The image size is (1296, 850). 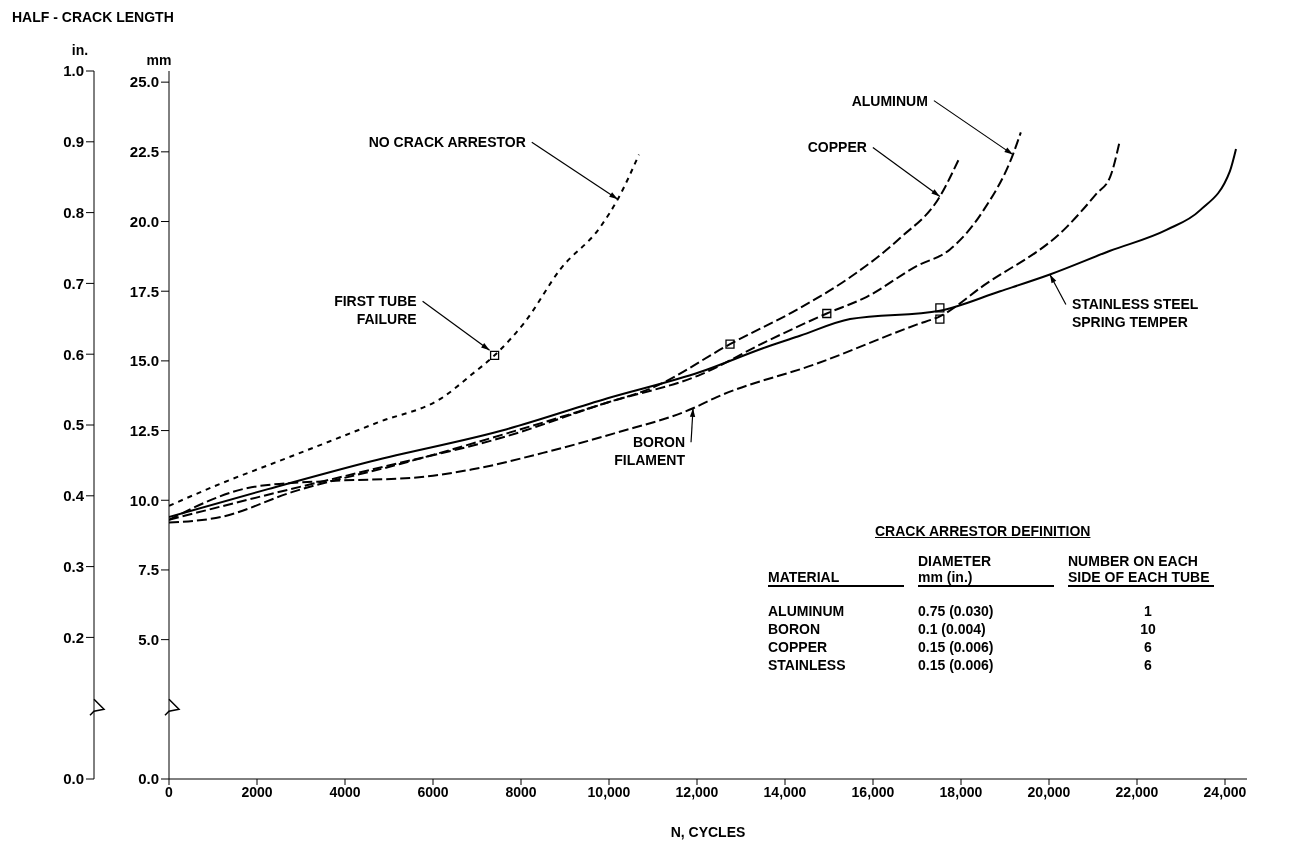 I want to click on x-tick-label: 4000, so click(x=345, y=791).